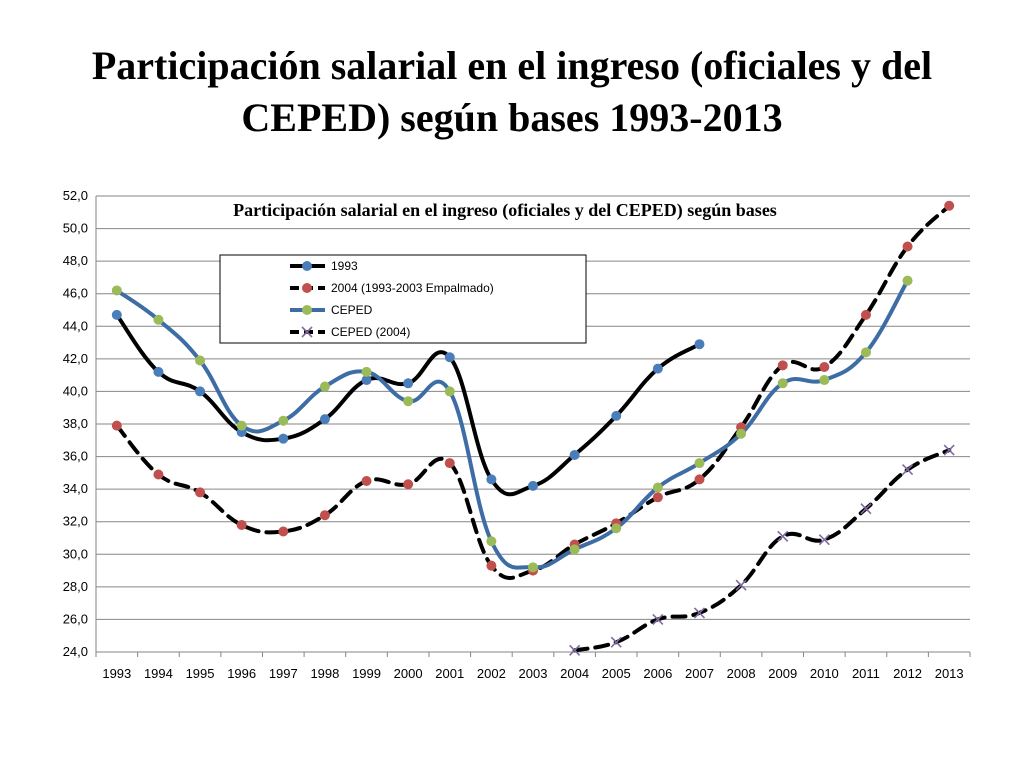  I want to click on legend-entry: 2004 (1993-2003 Empalmado), so click(392, 288).